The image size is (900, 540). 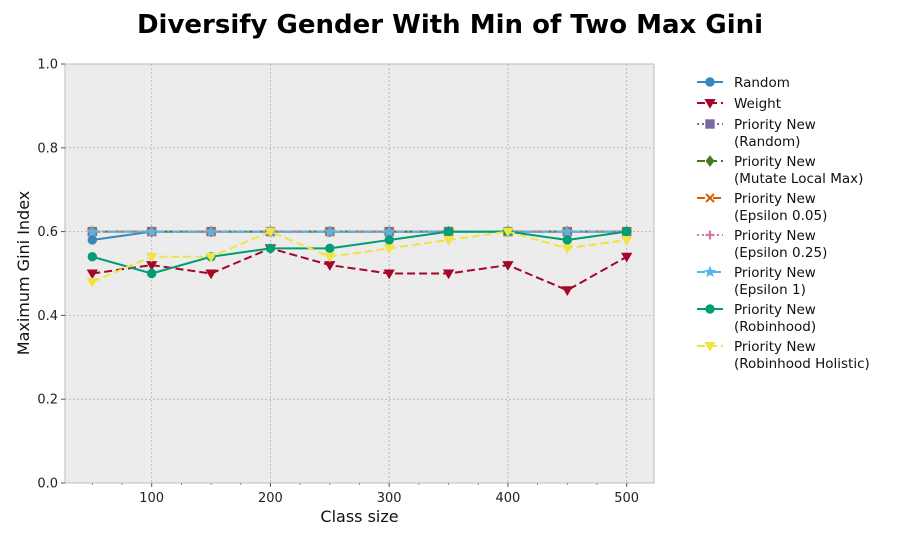 I want to click on legend-label: Random, so click(x=762, y=83).